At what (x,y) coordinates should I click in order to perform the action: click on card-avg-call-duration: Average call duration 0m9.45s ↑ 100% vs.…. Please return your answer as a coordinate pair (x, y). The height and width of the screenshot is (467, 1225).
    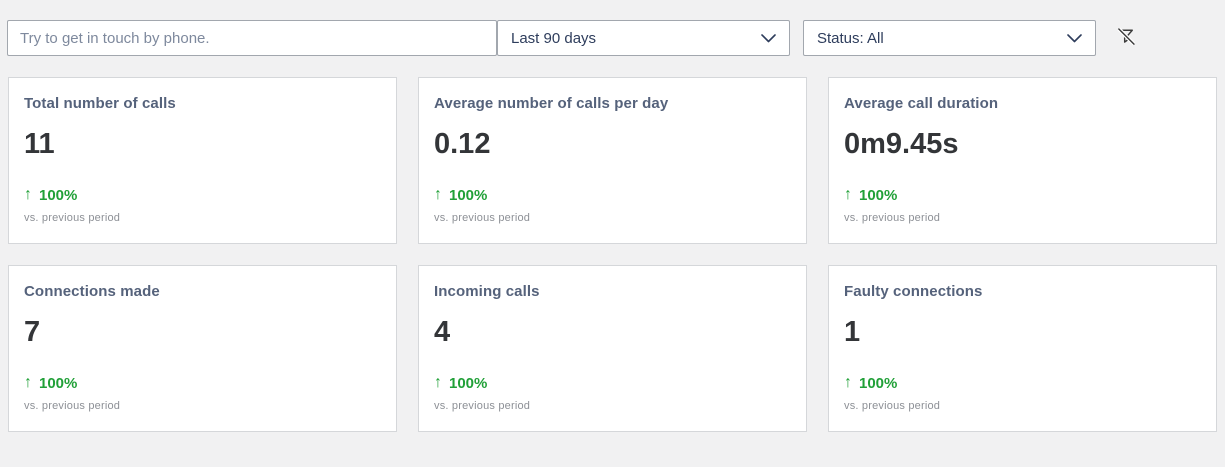
    Looking at the image, I should click on (1022, 160).